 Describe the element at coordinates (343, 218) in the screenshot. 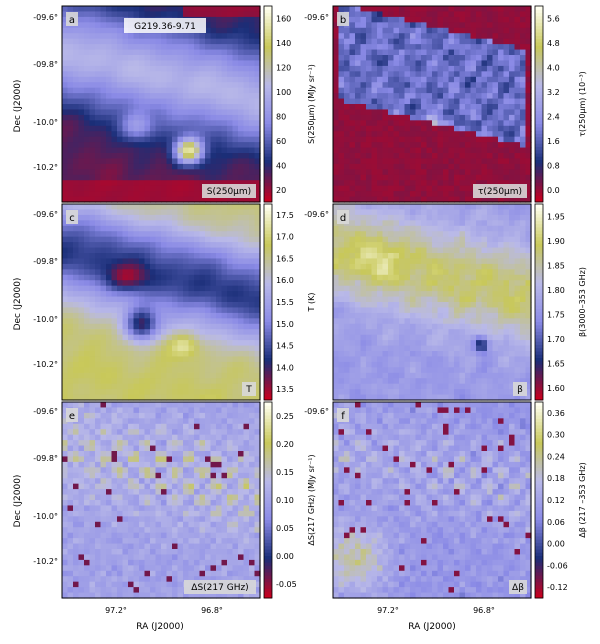

I see `panel-letter: d` at that location.